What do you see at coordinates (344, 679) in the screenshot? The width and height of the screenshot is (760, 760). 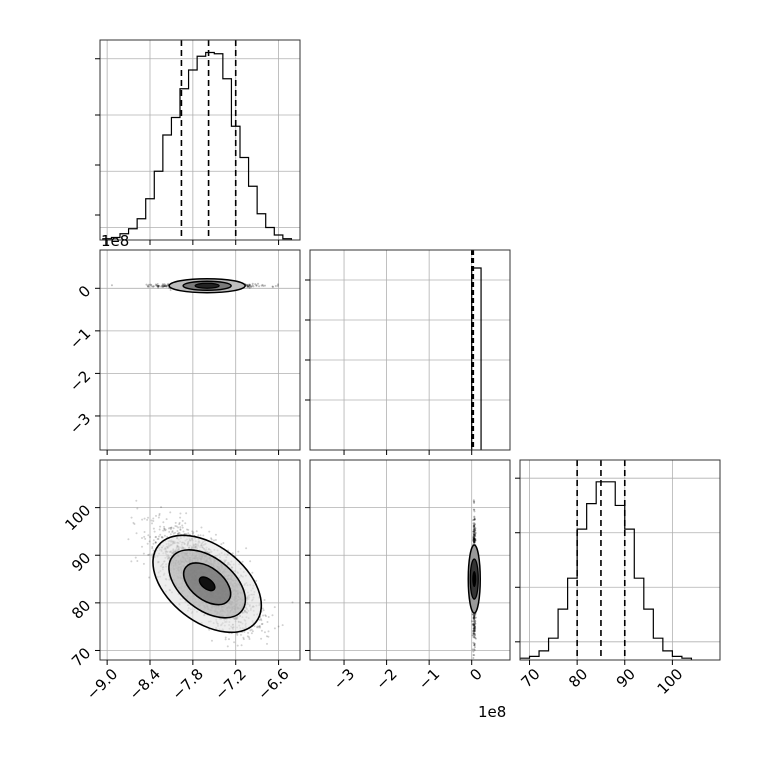 I see `param3-vs-param2-xtick-label: −3` at bounding box center [344, 679].